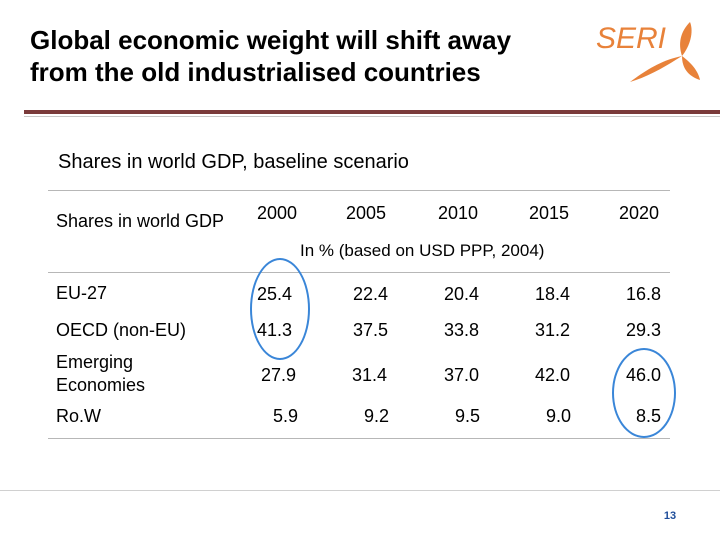 Image resolution: width=720 pixels, height=540 pixels. I want to click on table-cell: 29.3, so click(644, 330).